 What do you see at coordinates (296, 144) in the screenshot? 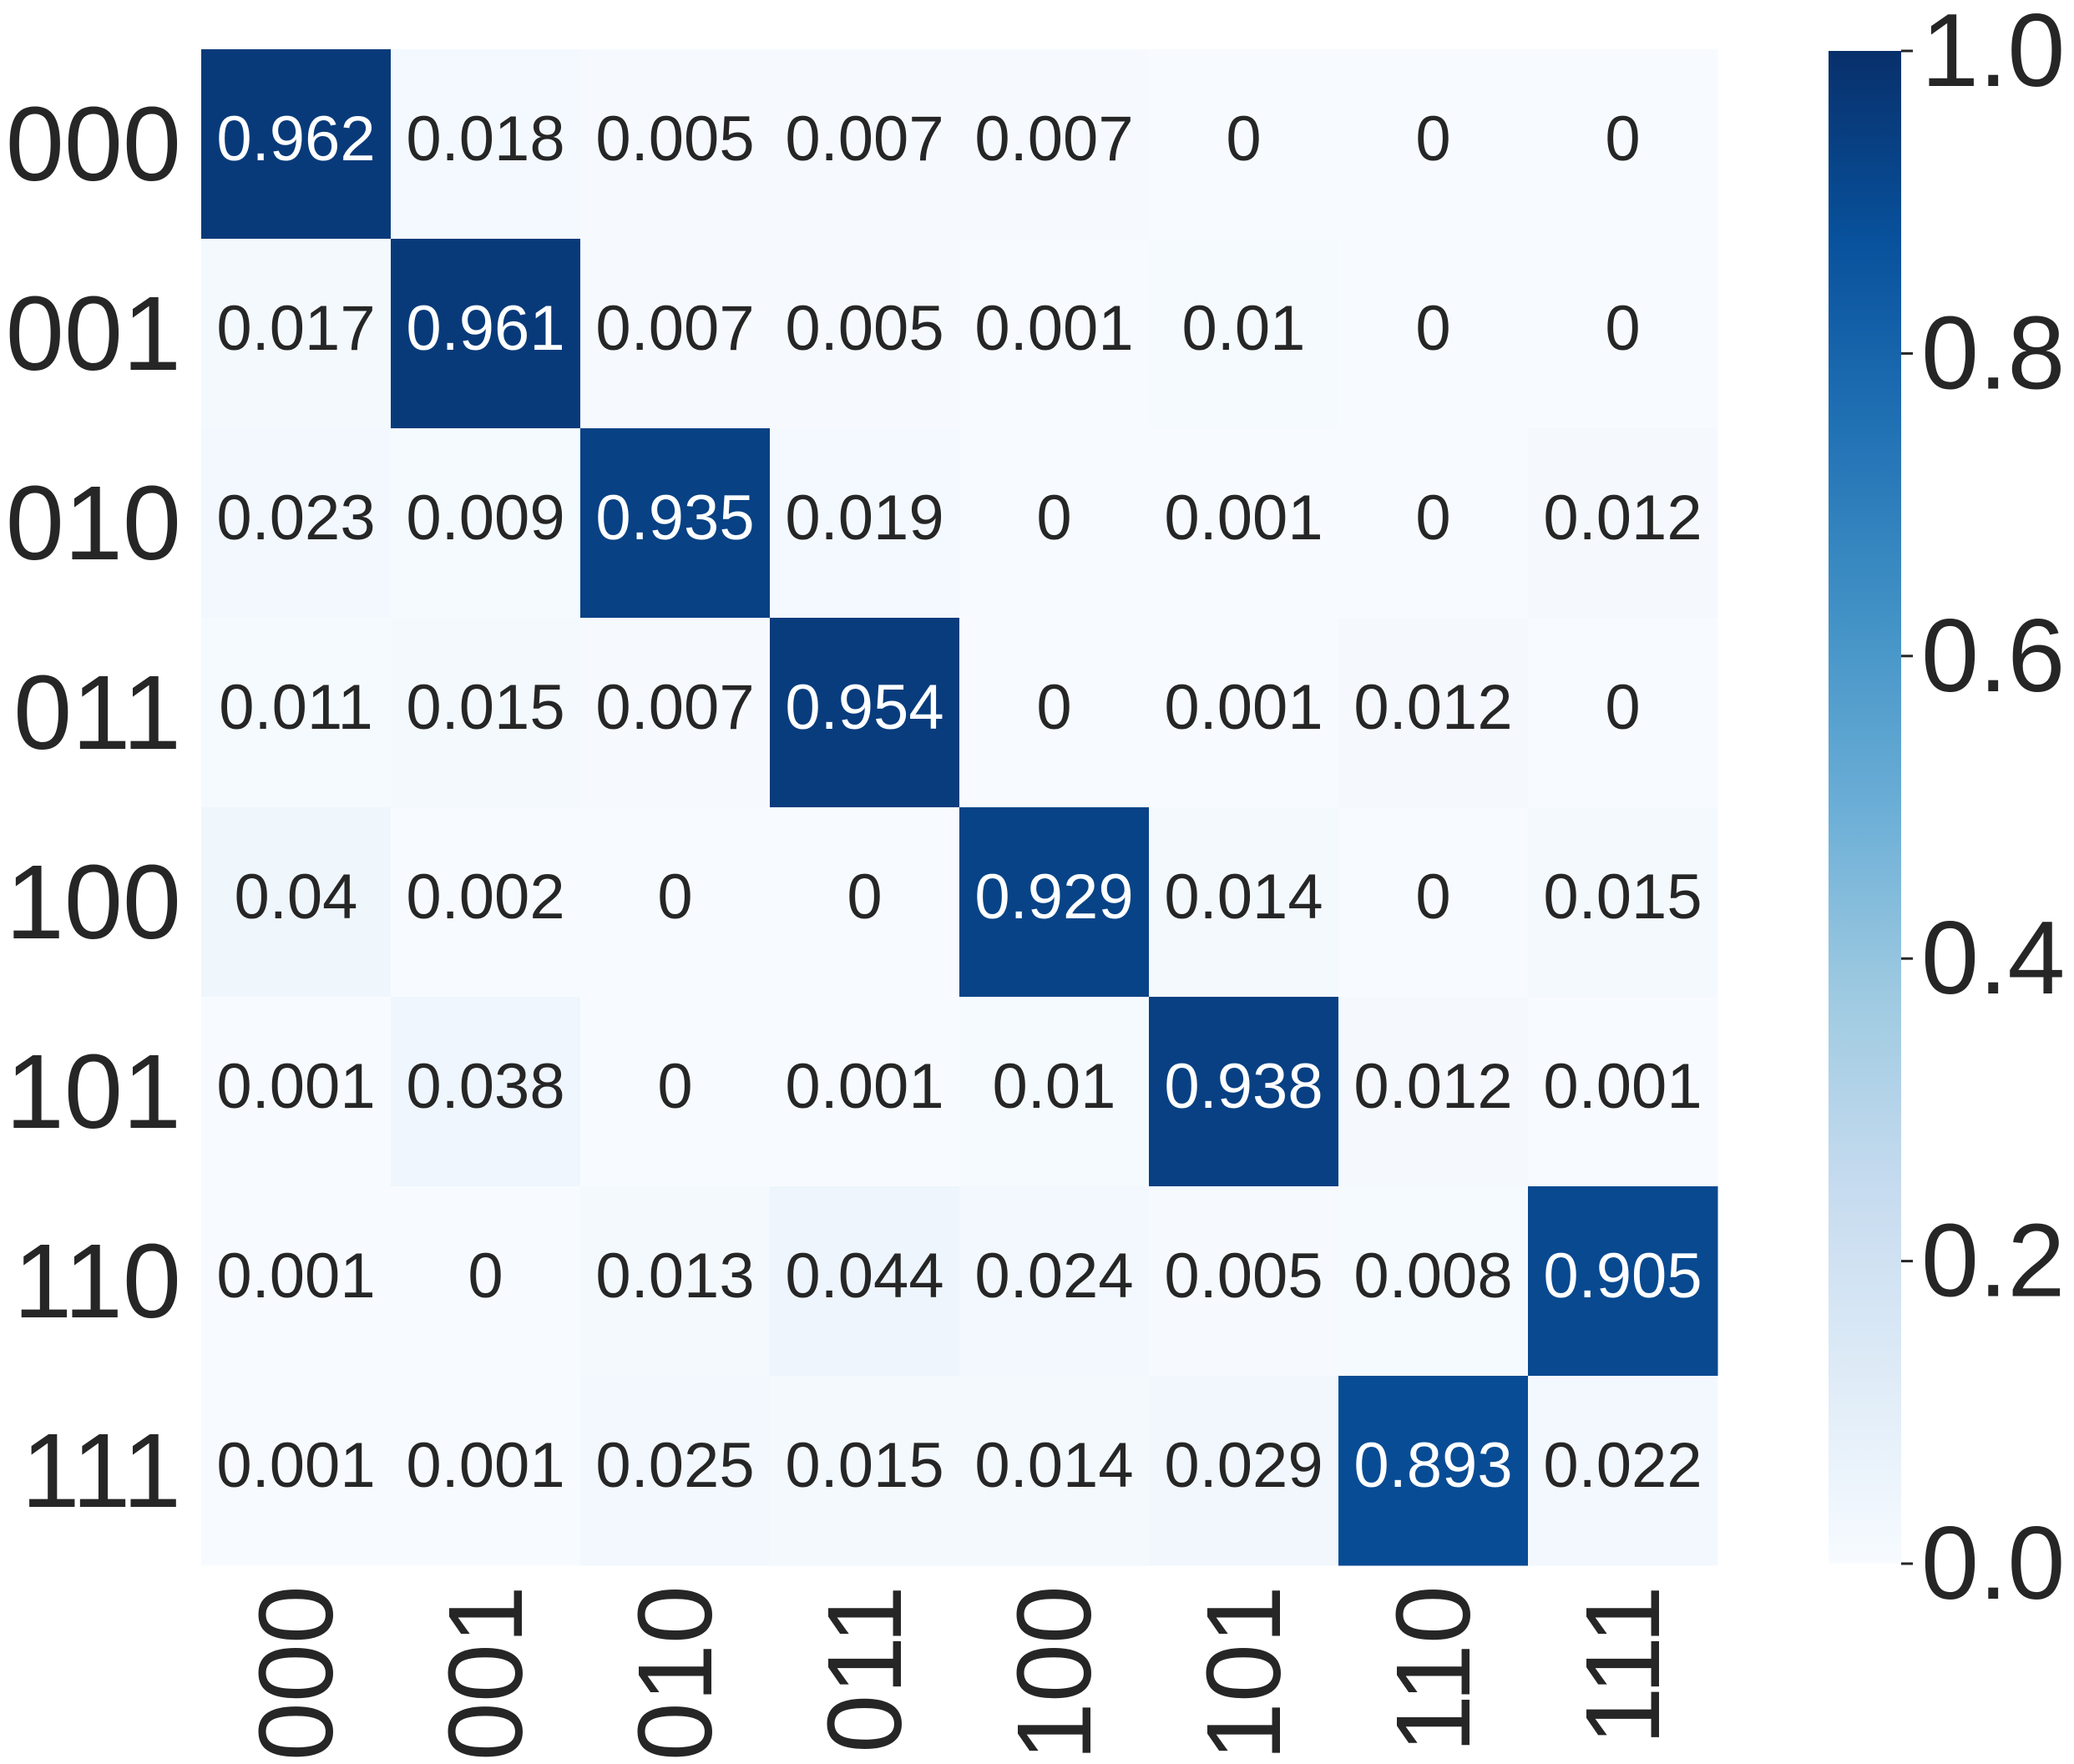
I see `heatmap-cell-r0-c0` at bounding box center [296, 144].